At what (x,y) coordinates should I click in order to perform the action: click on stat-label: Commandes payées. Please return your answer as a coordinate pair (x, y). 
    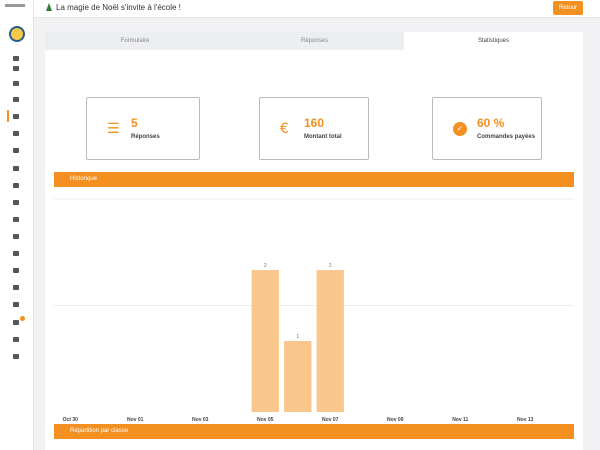
    Looking at the image, I should click on (506, 137).